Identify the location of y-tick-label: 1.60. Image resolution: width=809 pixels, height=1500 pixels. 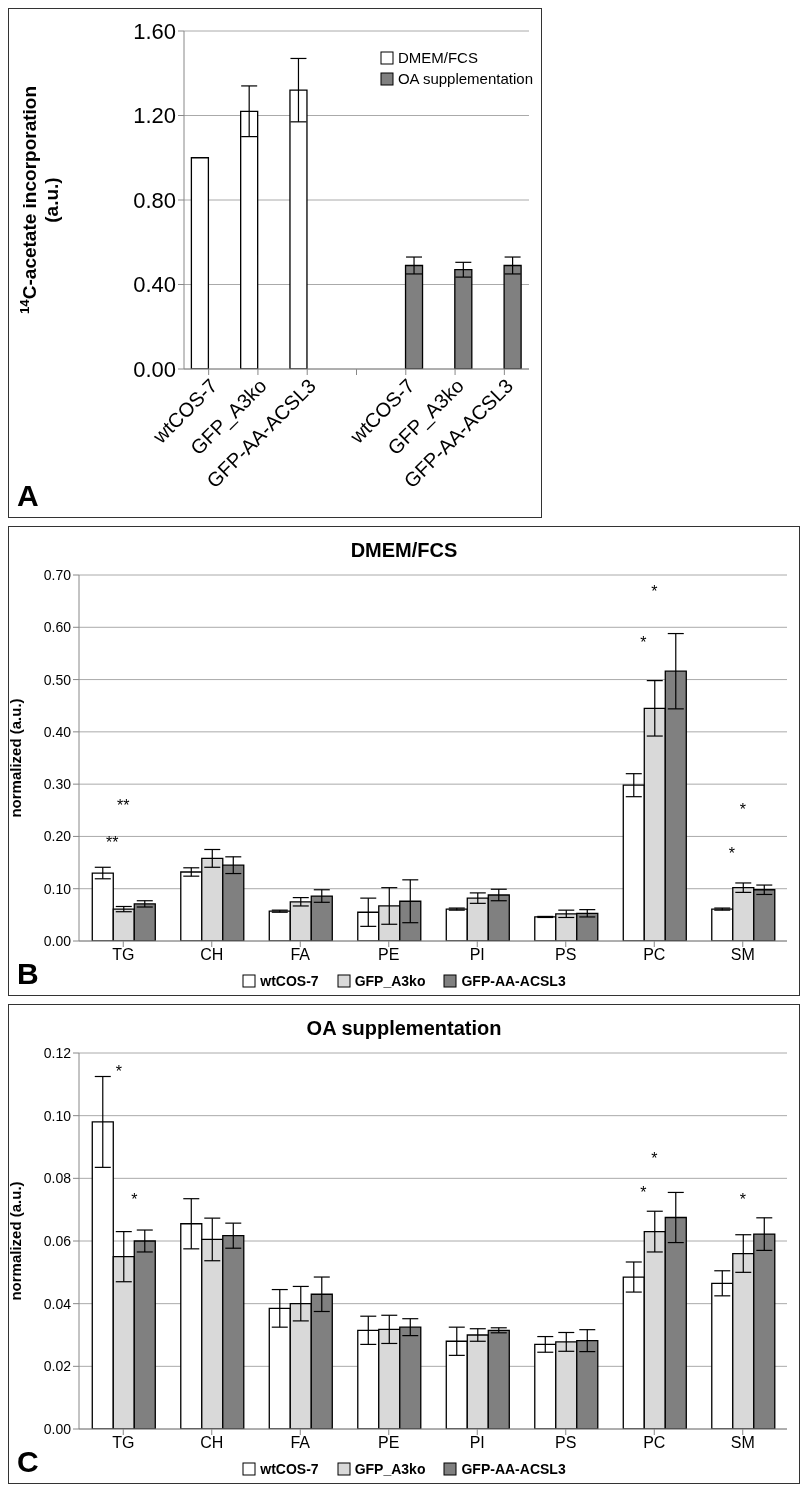
(154, 31).